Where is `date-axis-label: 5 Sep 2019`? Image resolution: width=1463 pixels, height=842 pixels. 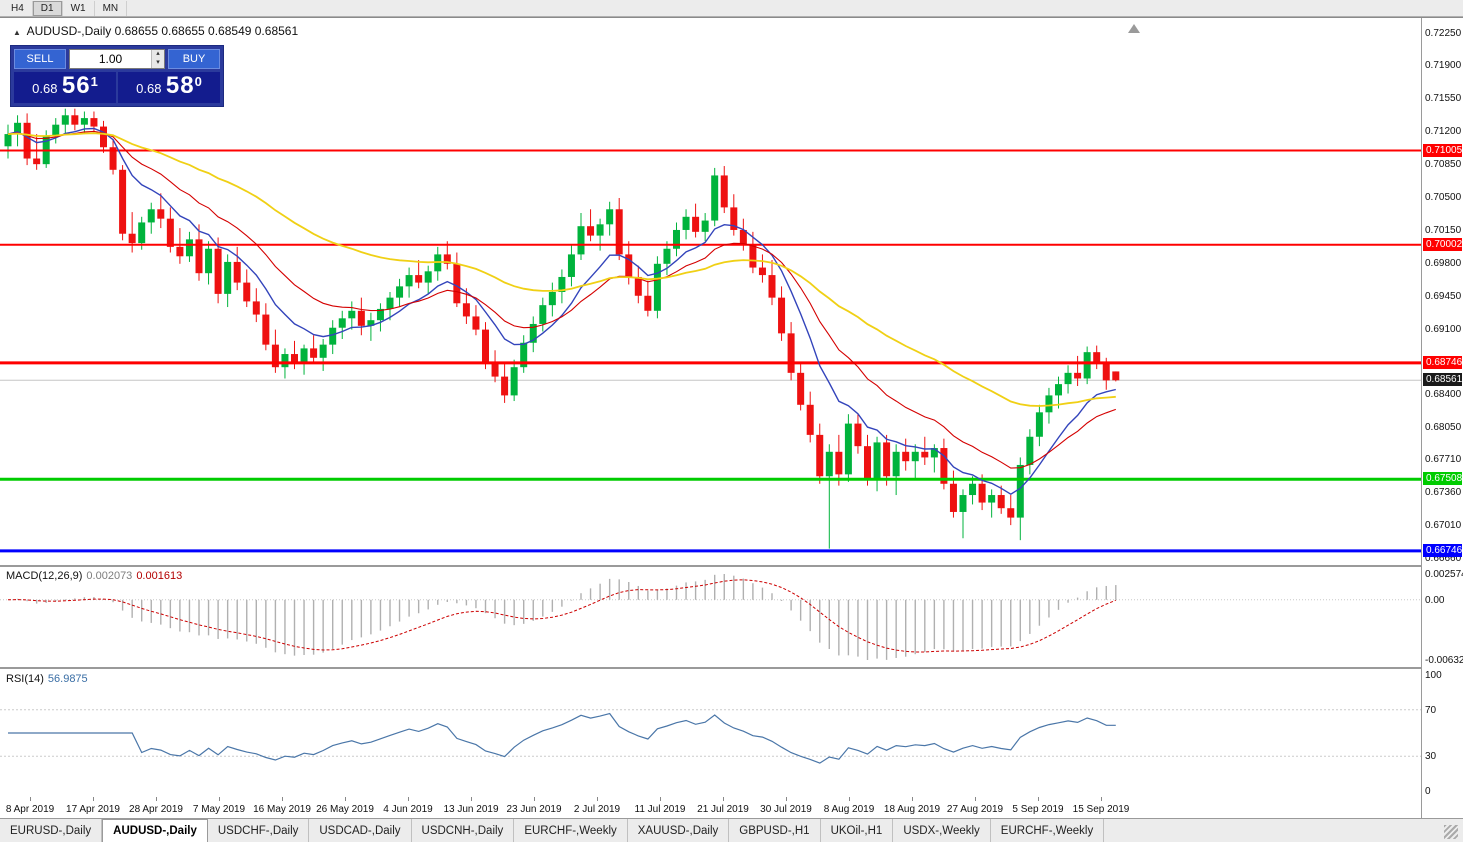
date-axis-label: 5 Sep 2019 is located at coordinates (1038, 809).